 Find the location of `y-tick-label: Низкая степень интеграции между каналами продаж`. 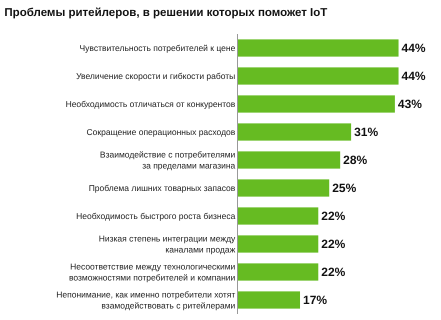

y-tick-label: Низкая степень интеграции между каналами продаж is located at coordinates (167, 243).